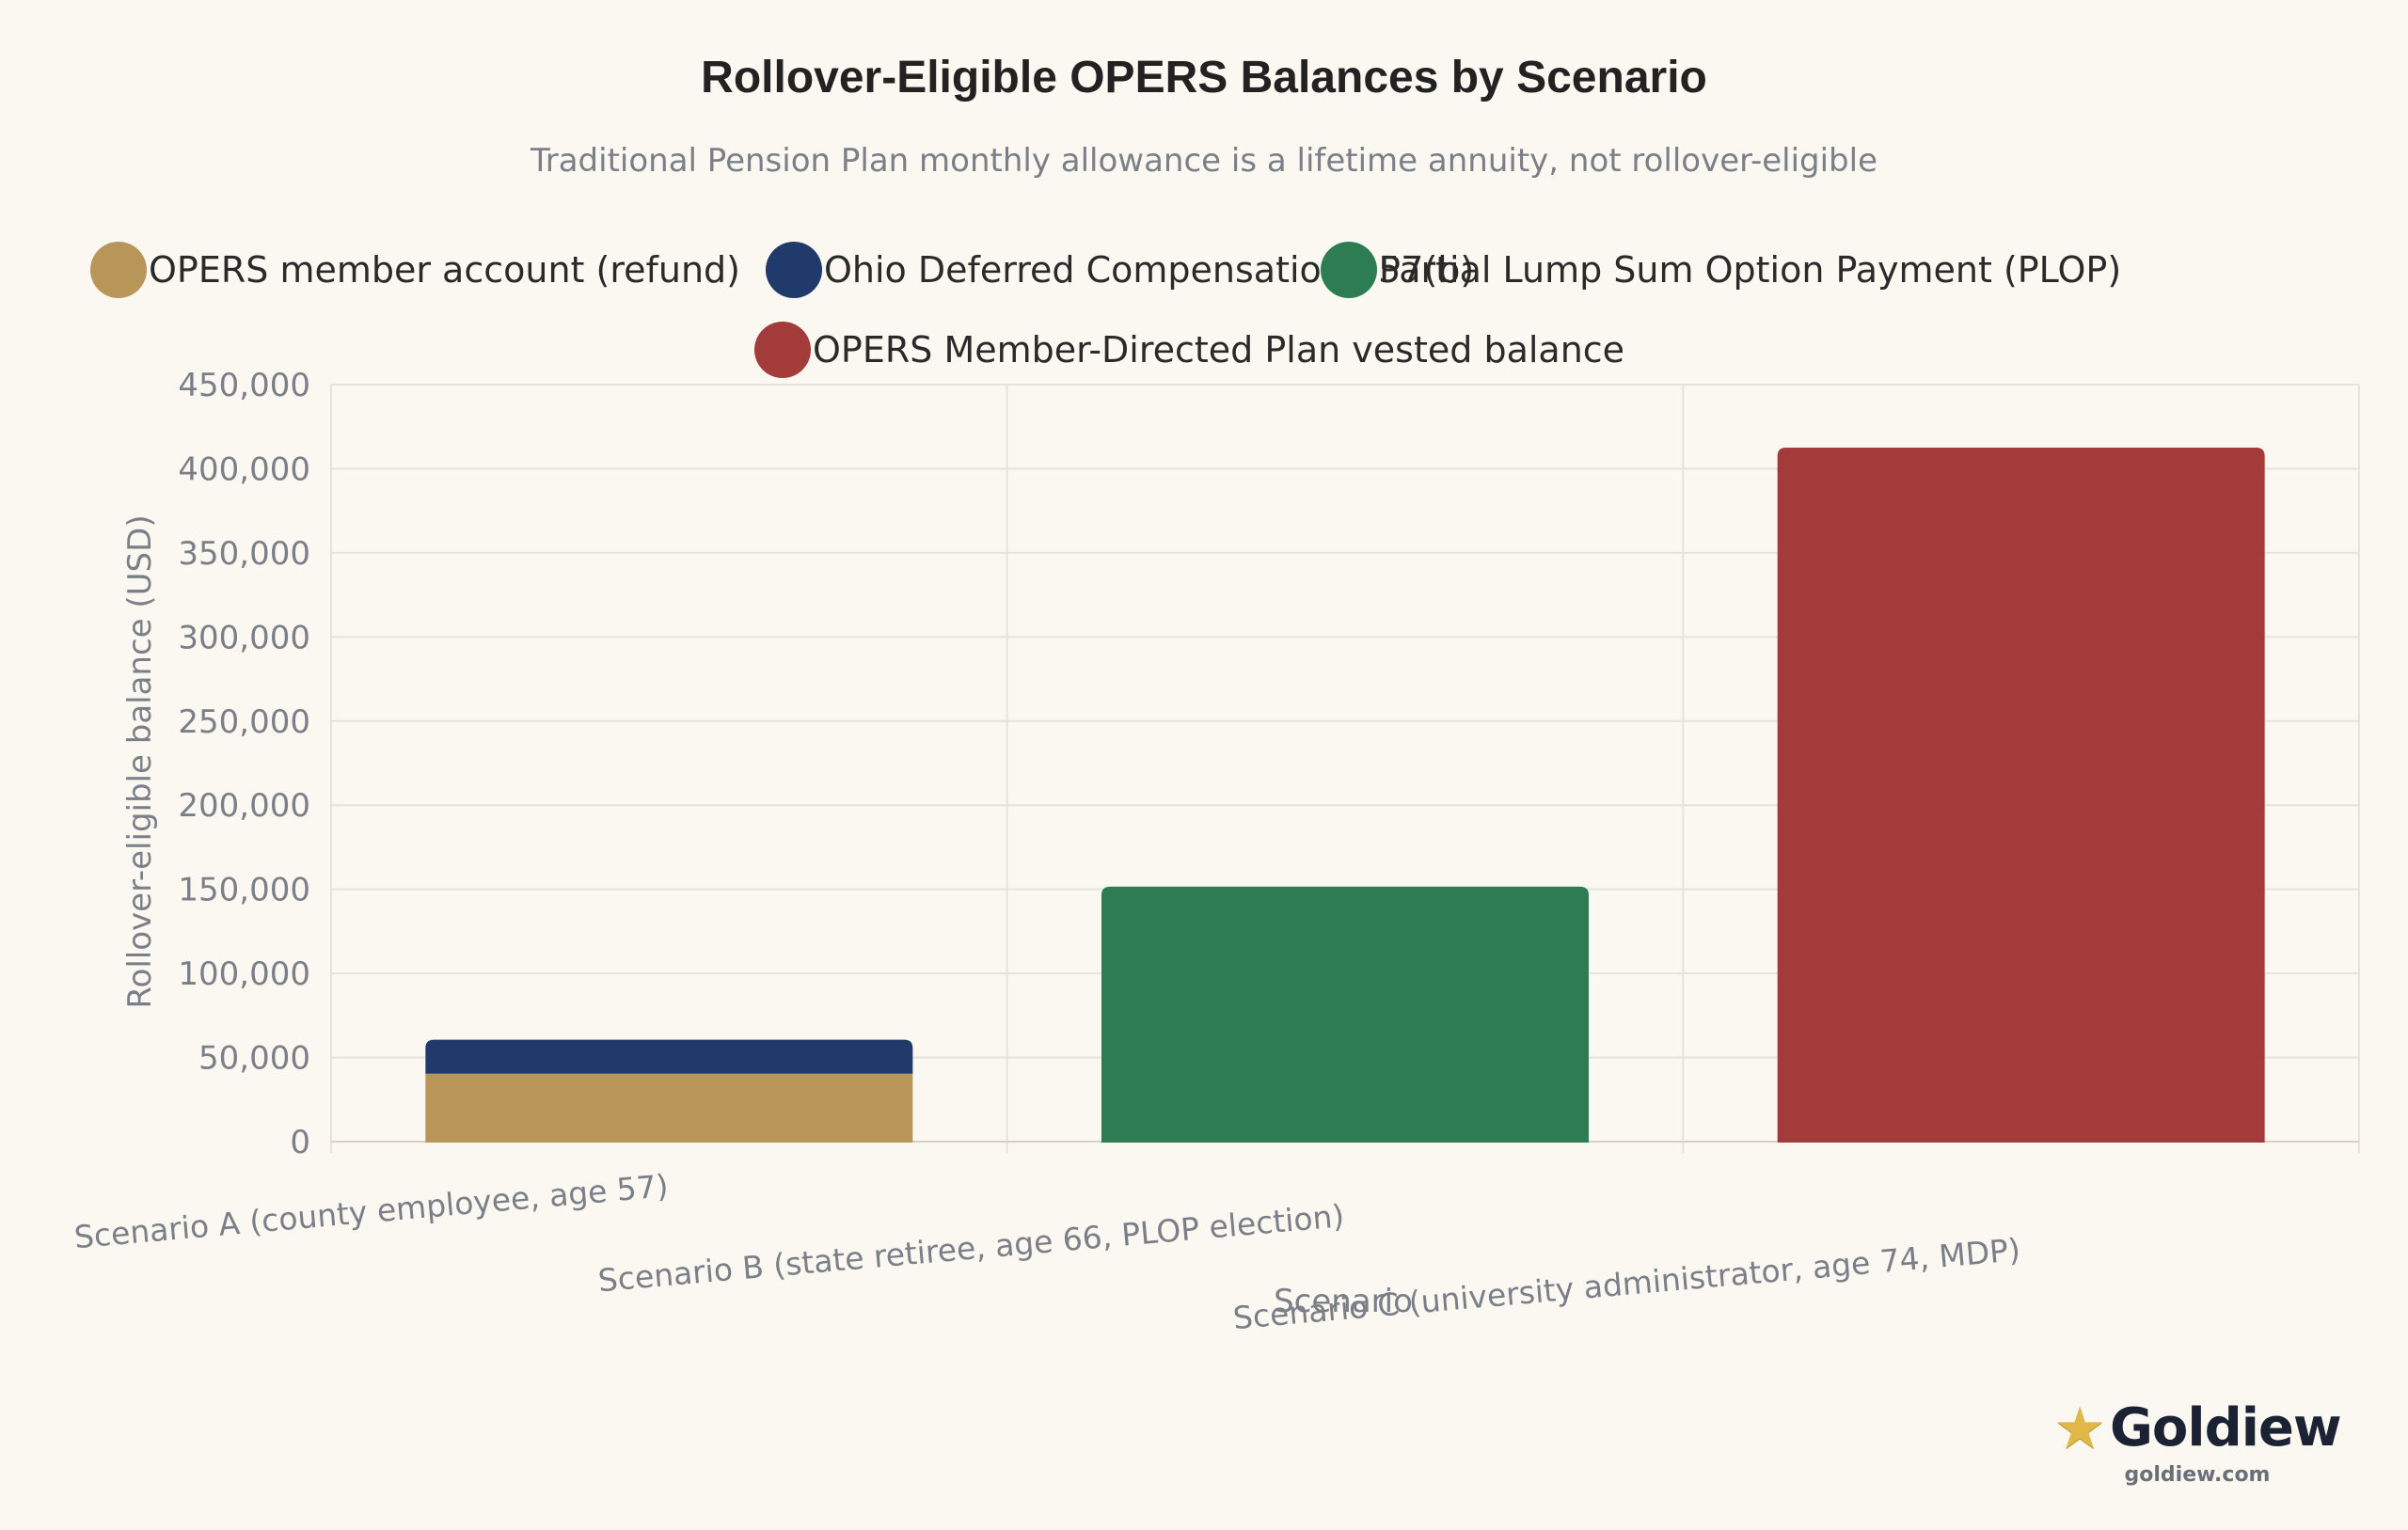  Describe the element at coordinates (244, 554) in the screenshot. I see `y-tick-label: 350,000` at that location.